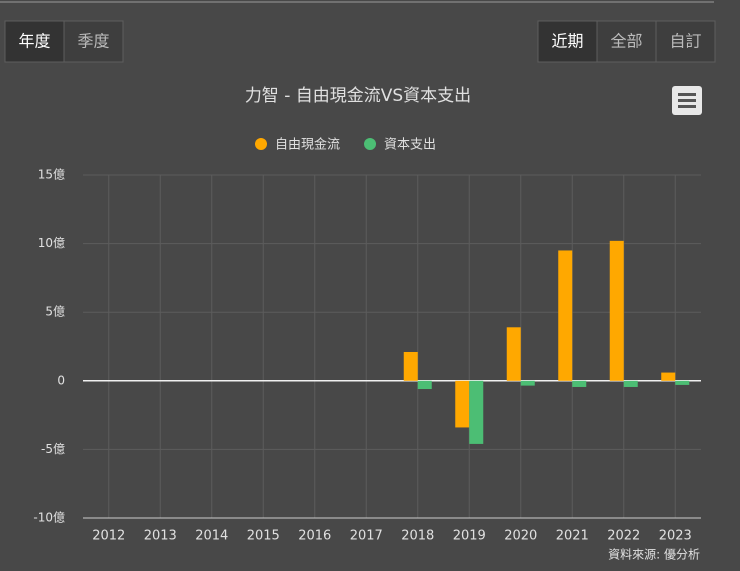 Image resolution: width=740 pixels, height=571 pixels. I want to click on x-tick-label: 2014, so click(211, 536).